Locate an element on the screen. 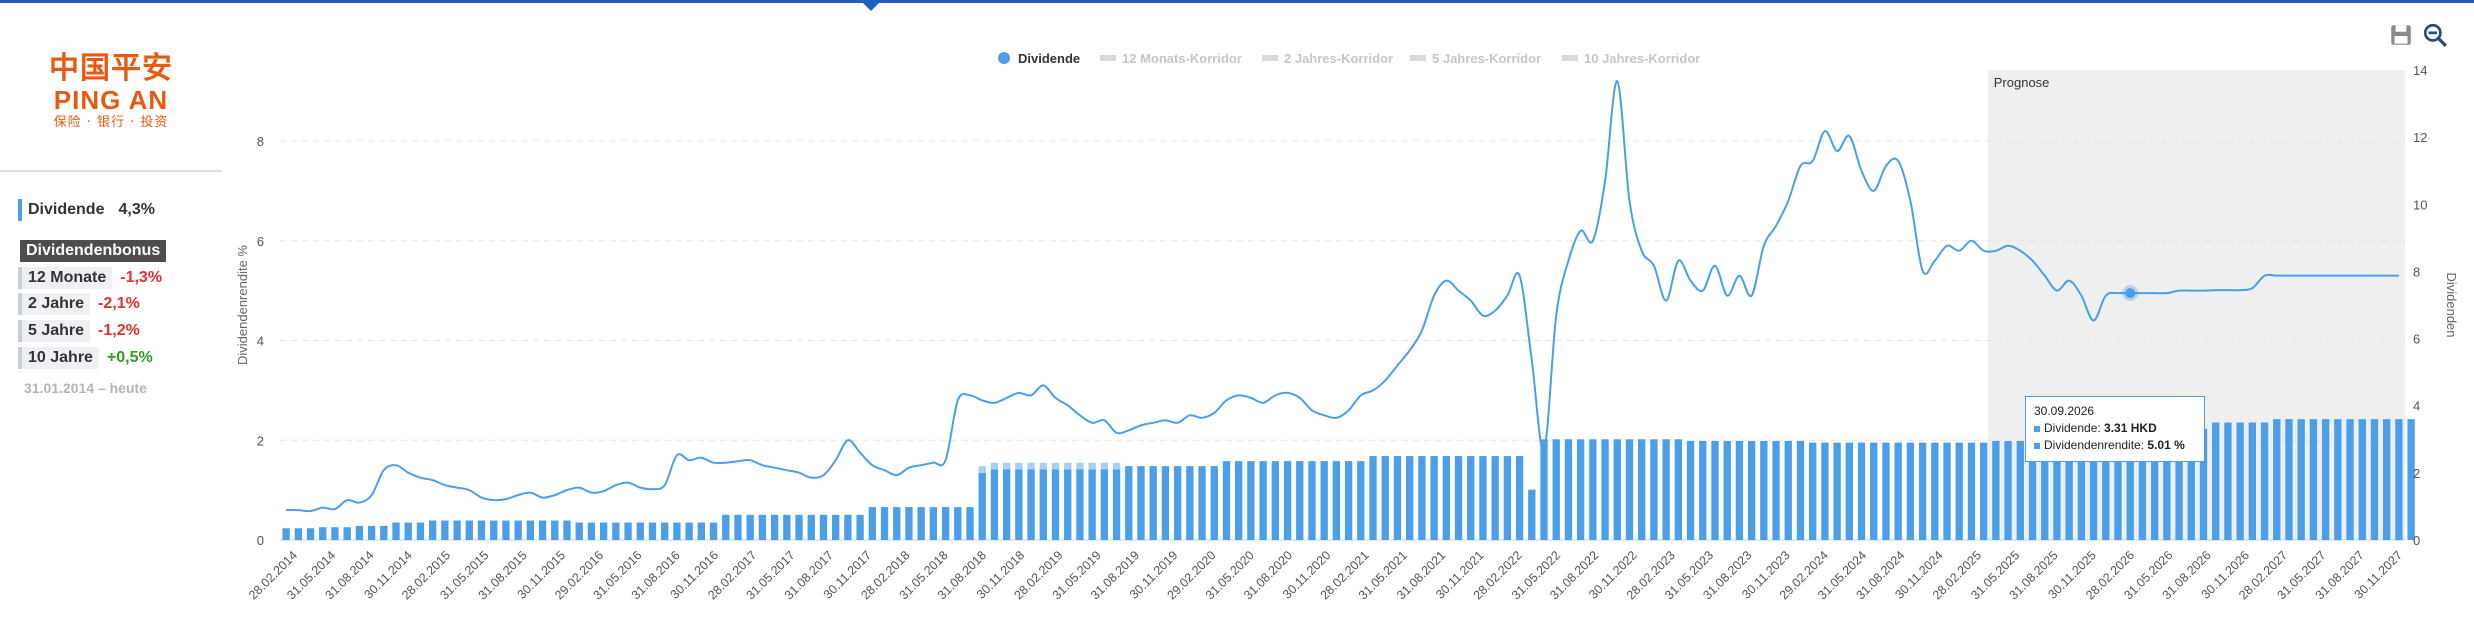 Image resolution: width=2474 pixels, height=625 pixels. y-tick-right: 8 is located at coordinates (2416, 271).